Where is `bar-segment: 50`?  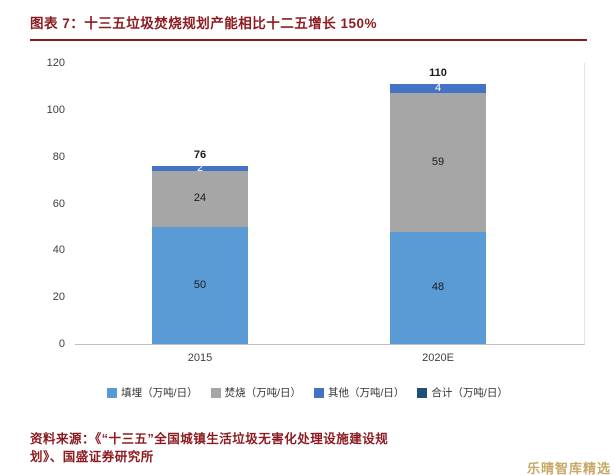 bar-segment: 50 is located at coordinates (200, 285).